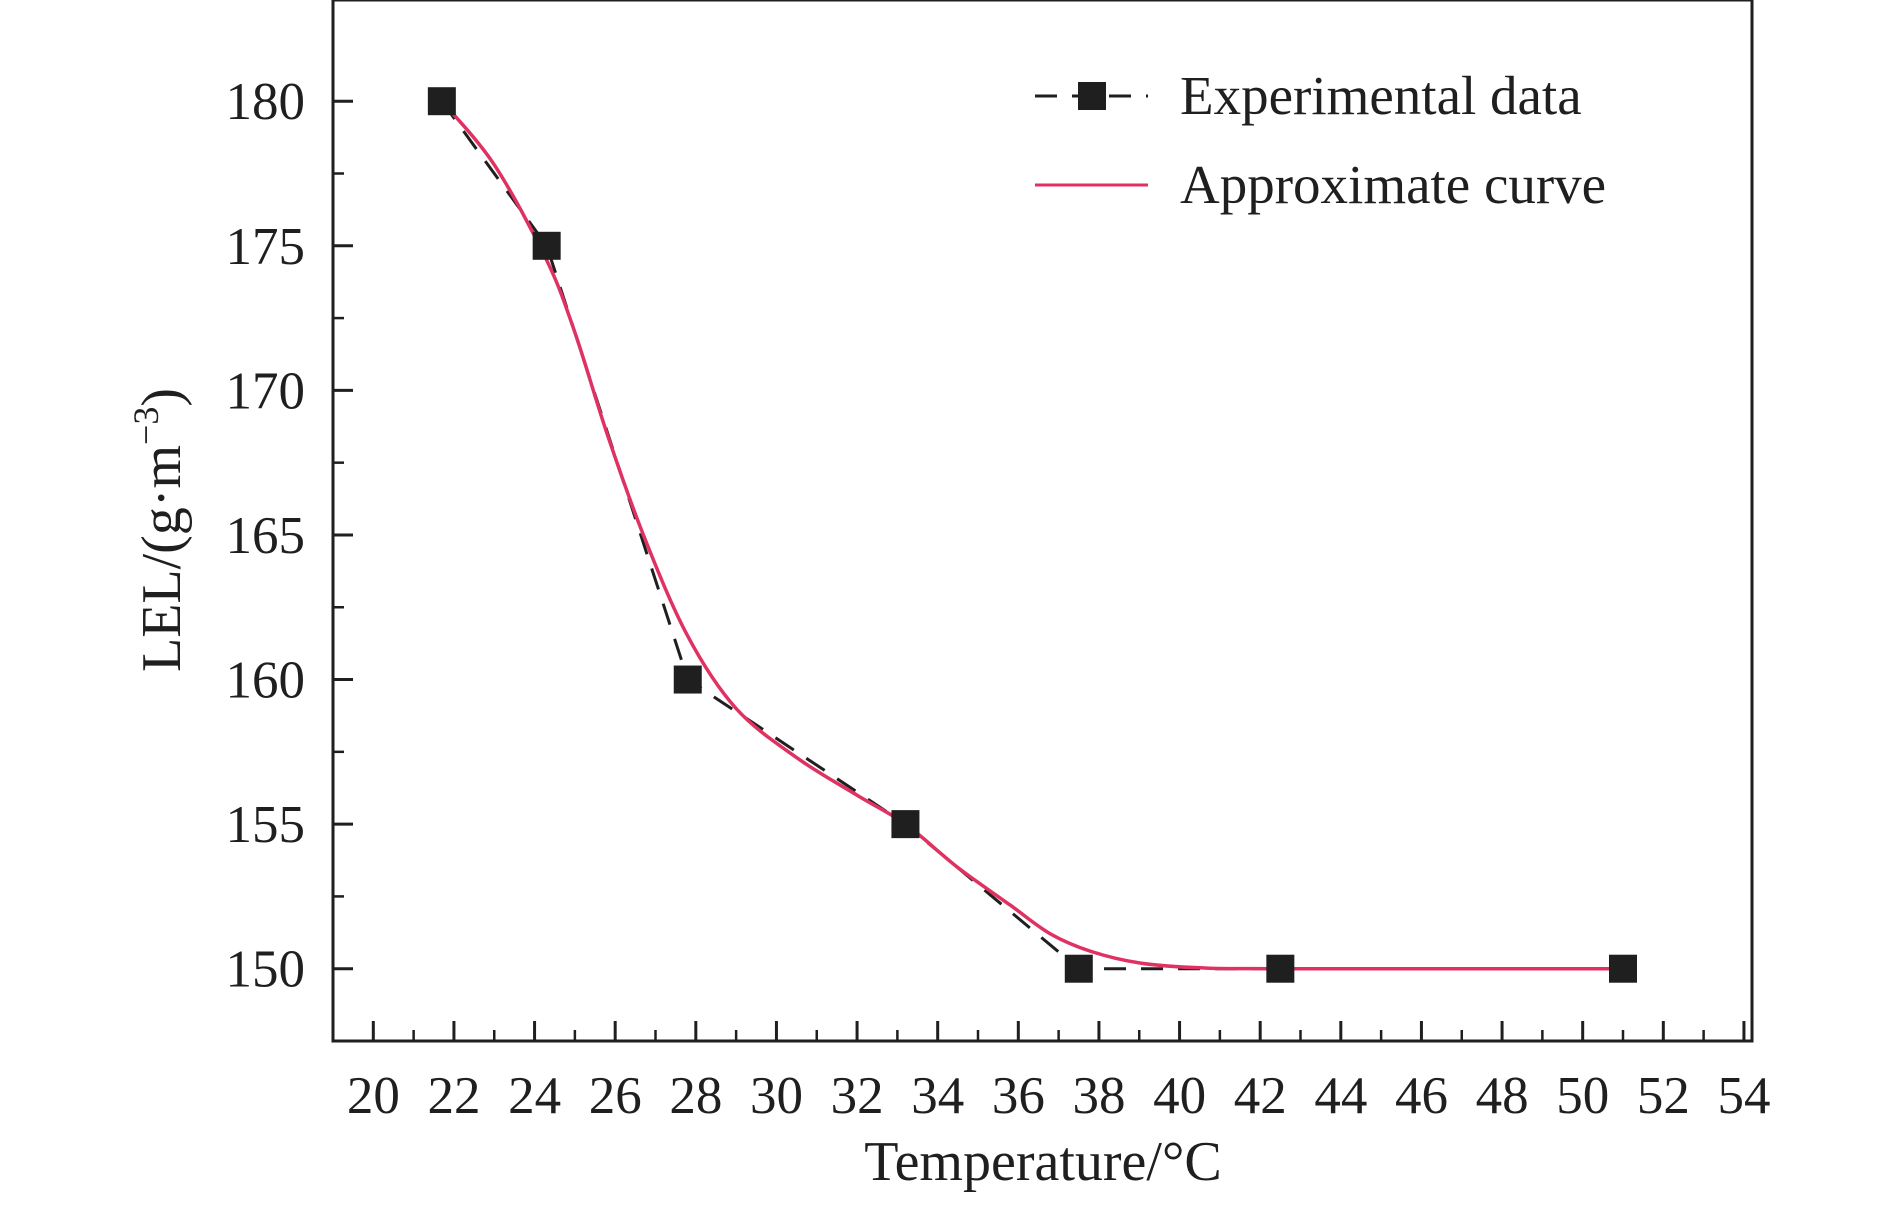  Describe the element at coordinates (1743, 1096) in the screenshot. I see `x-tick-label: 54` at that location.